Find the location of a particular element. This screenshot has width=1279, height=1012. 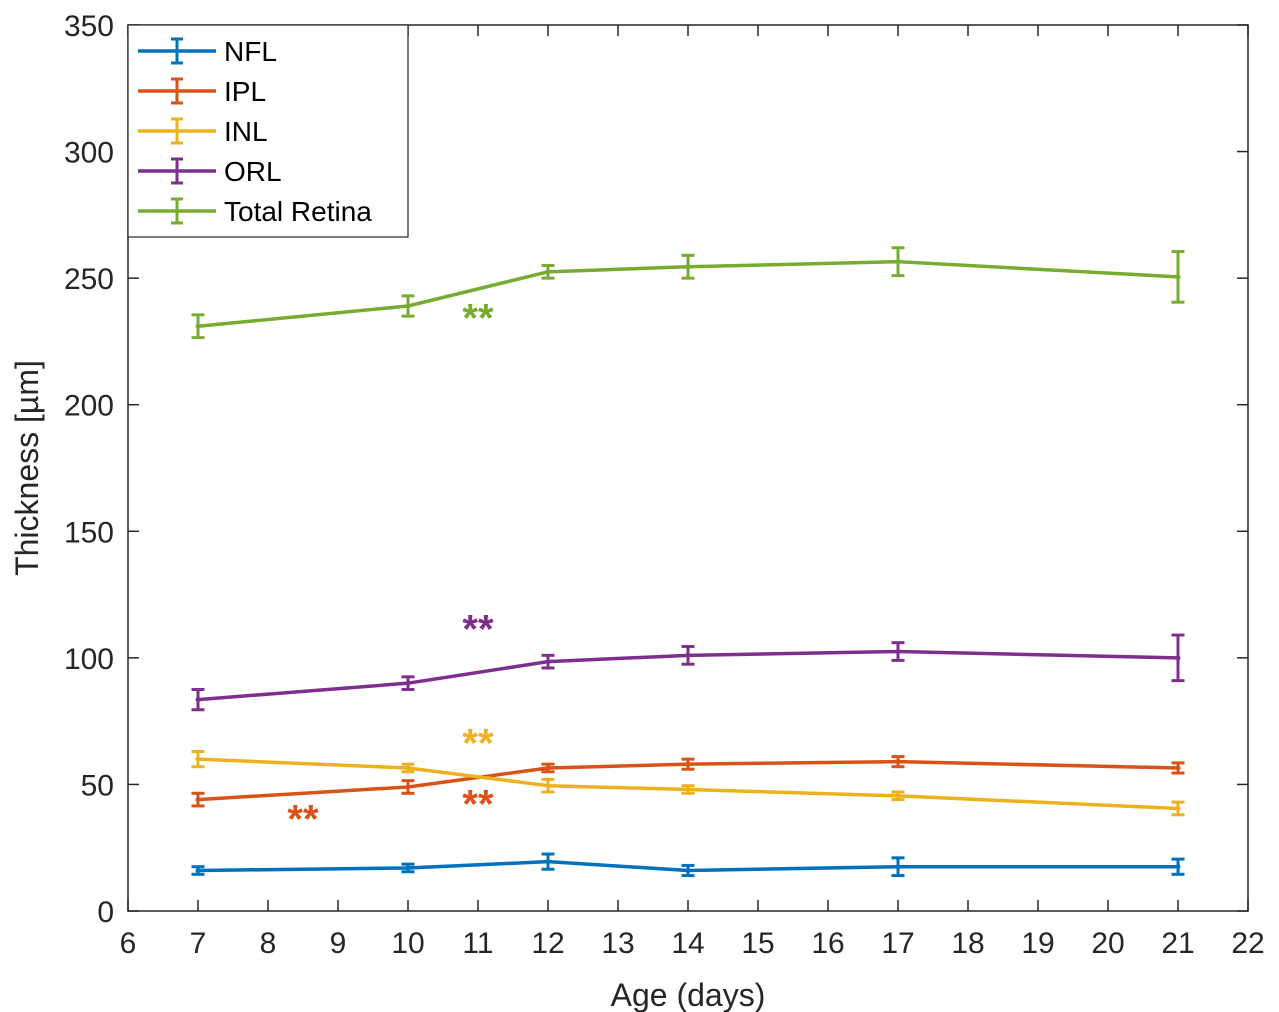

x-tick-label: 19 is located at coordinates (1037, 943).